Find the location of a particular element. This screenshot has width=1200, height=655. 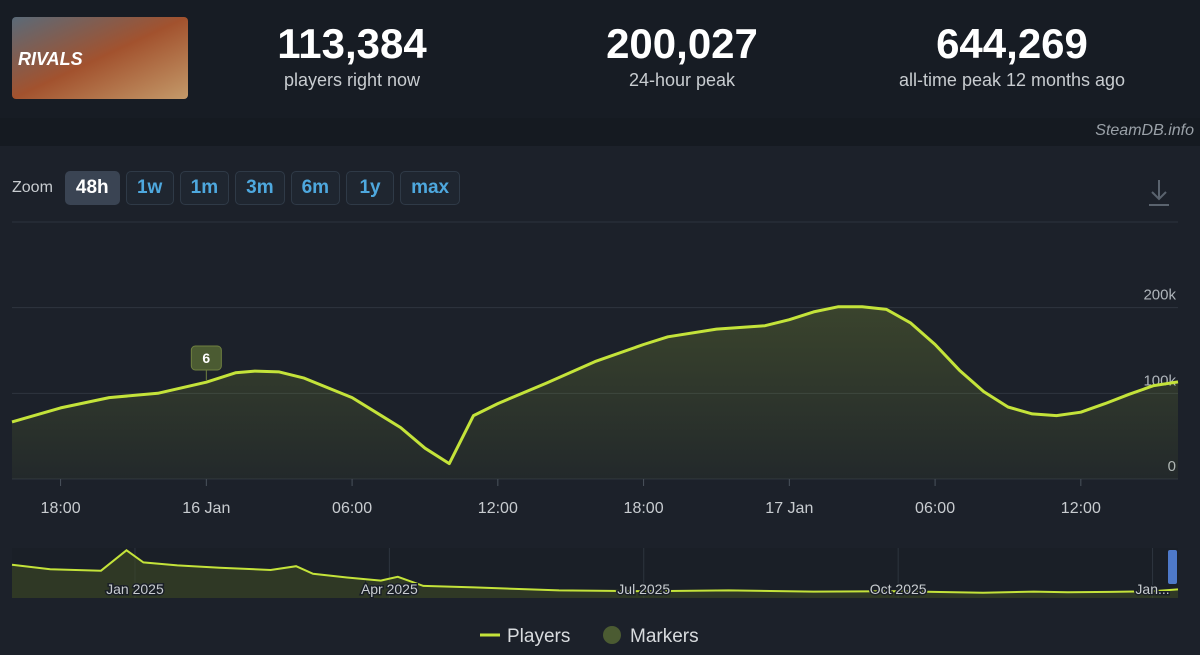

stat: 113,384 players right now is located at coordinates (352, 55).